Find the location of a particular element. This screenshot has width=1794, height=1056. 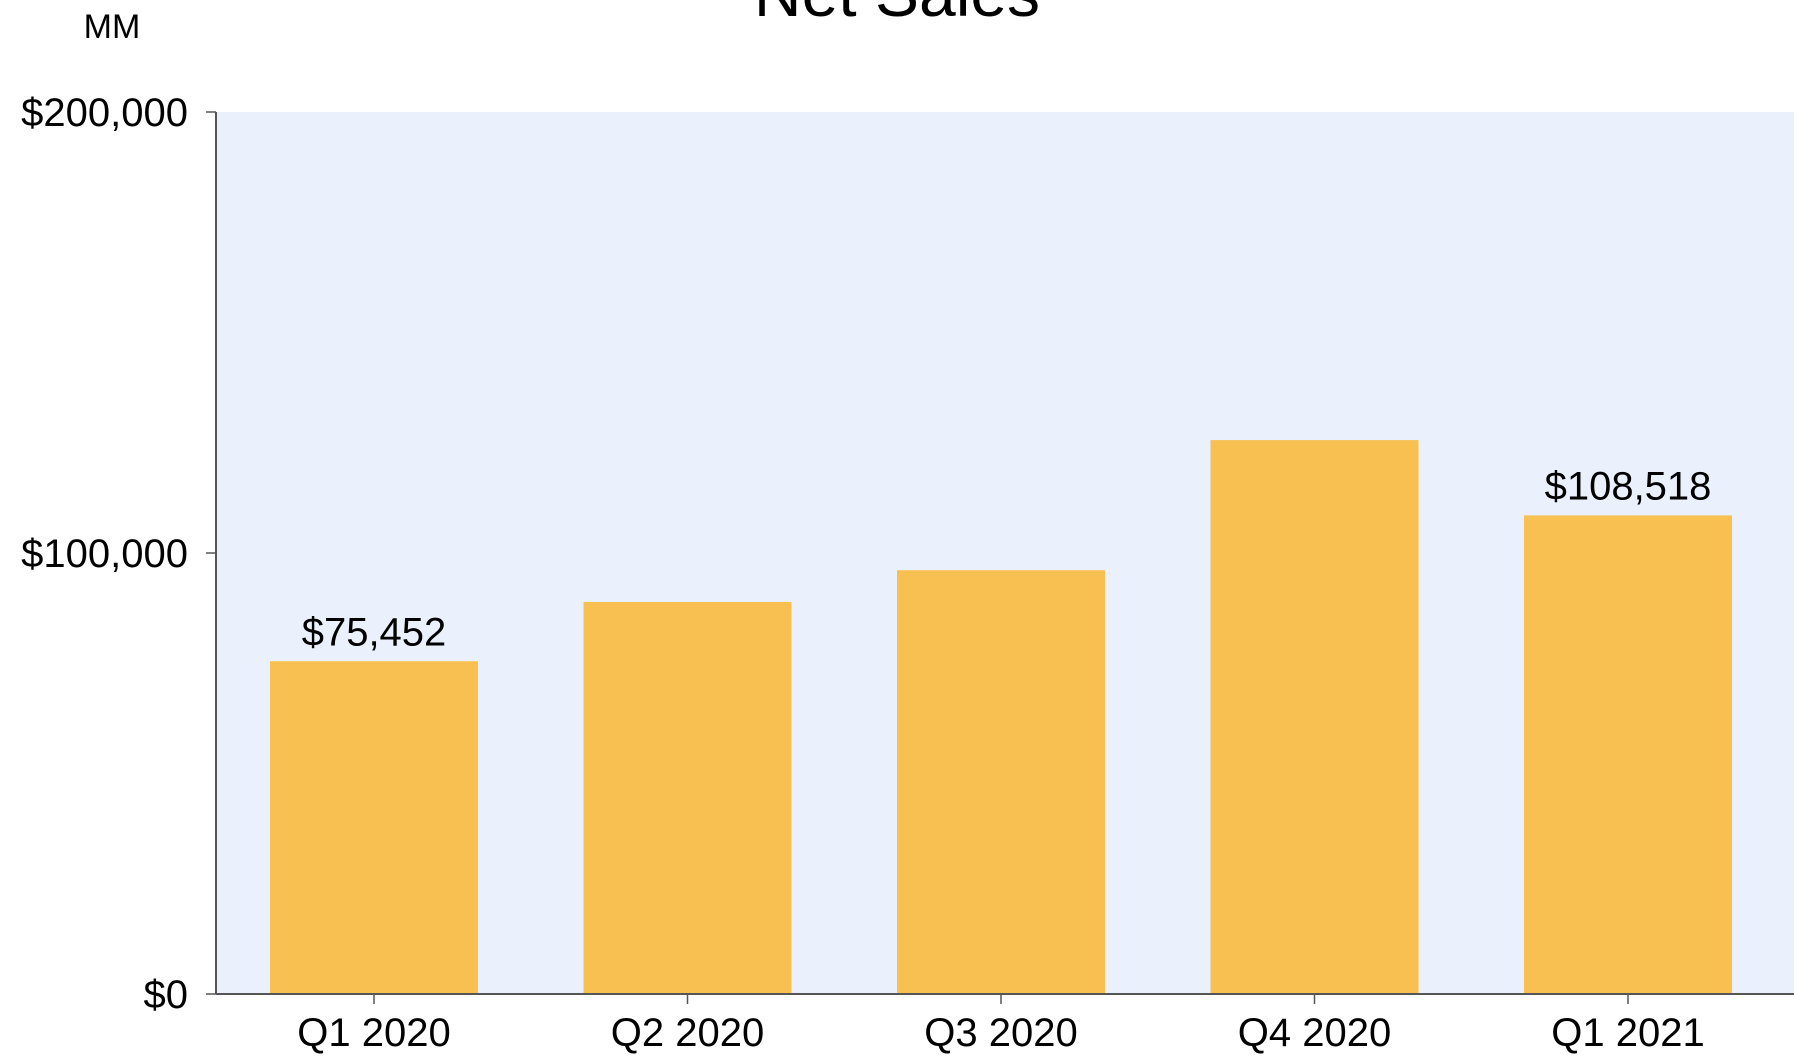

data-label-5: $108,518 is located at coordinates (1628, 486).